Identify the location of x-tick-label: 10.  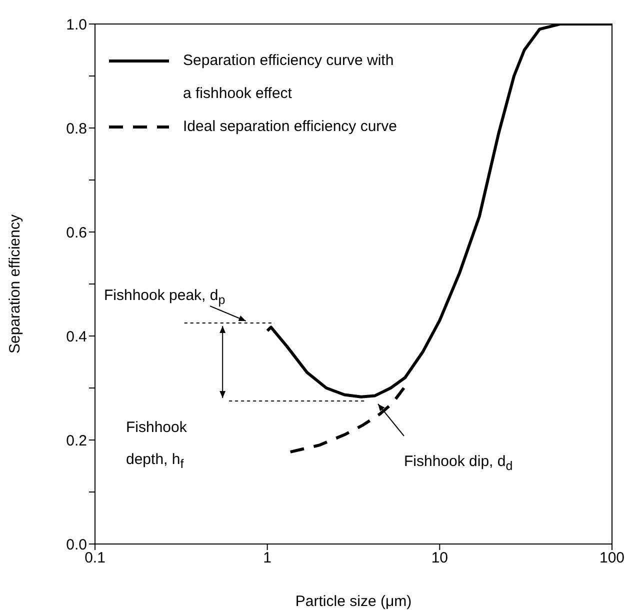
(439, 558).